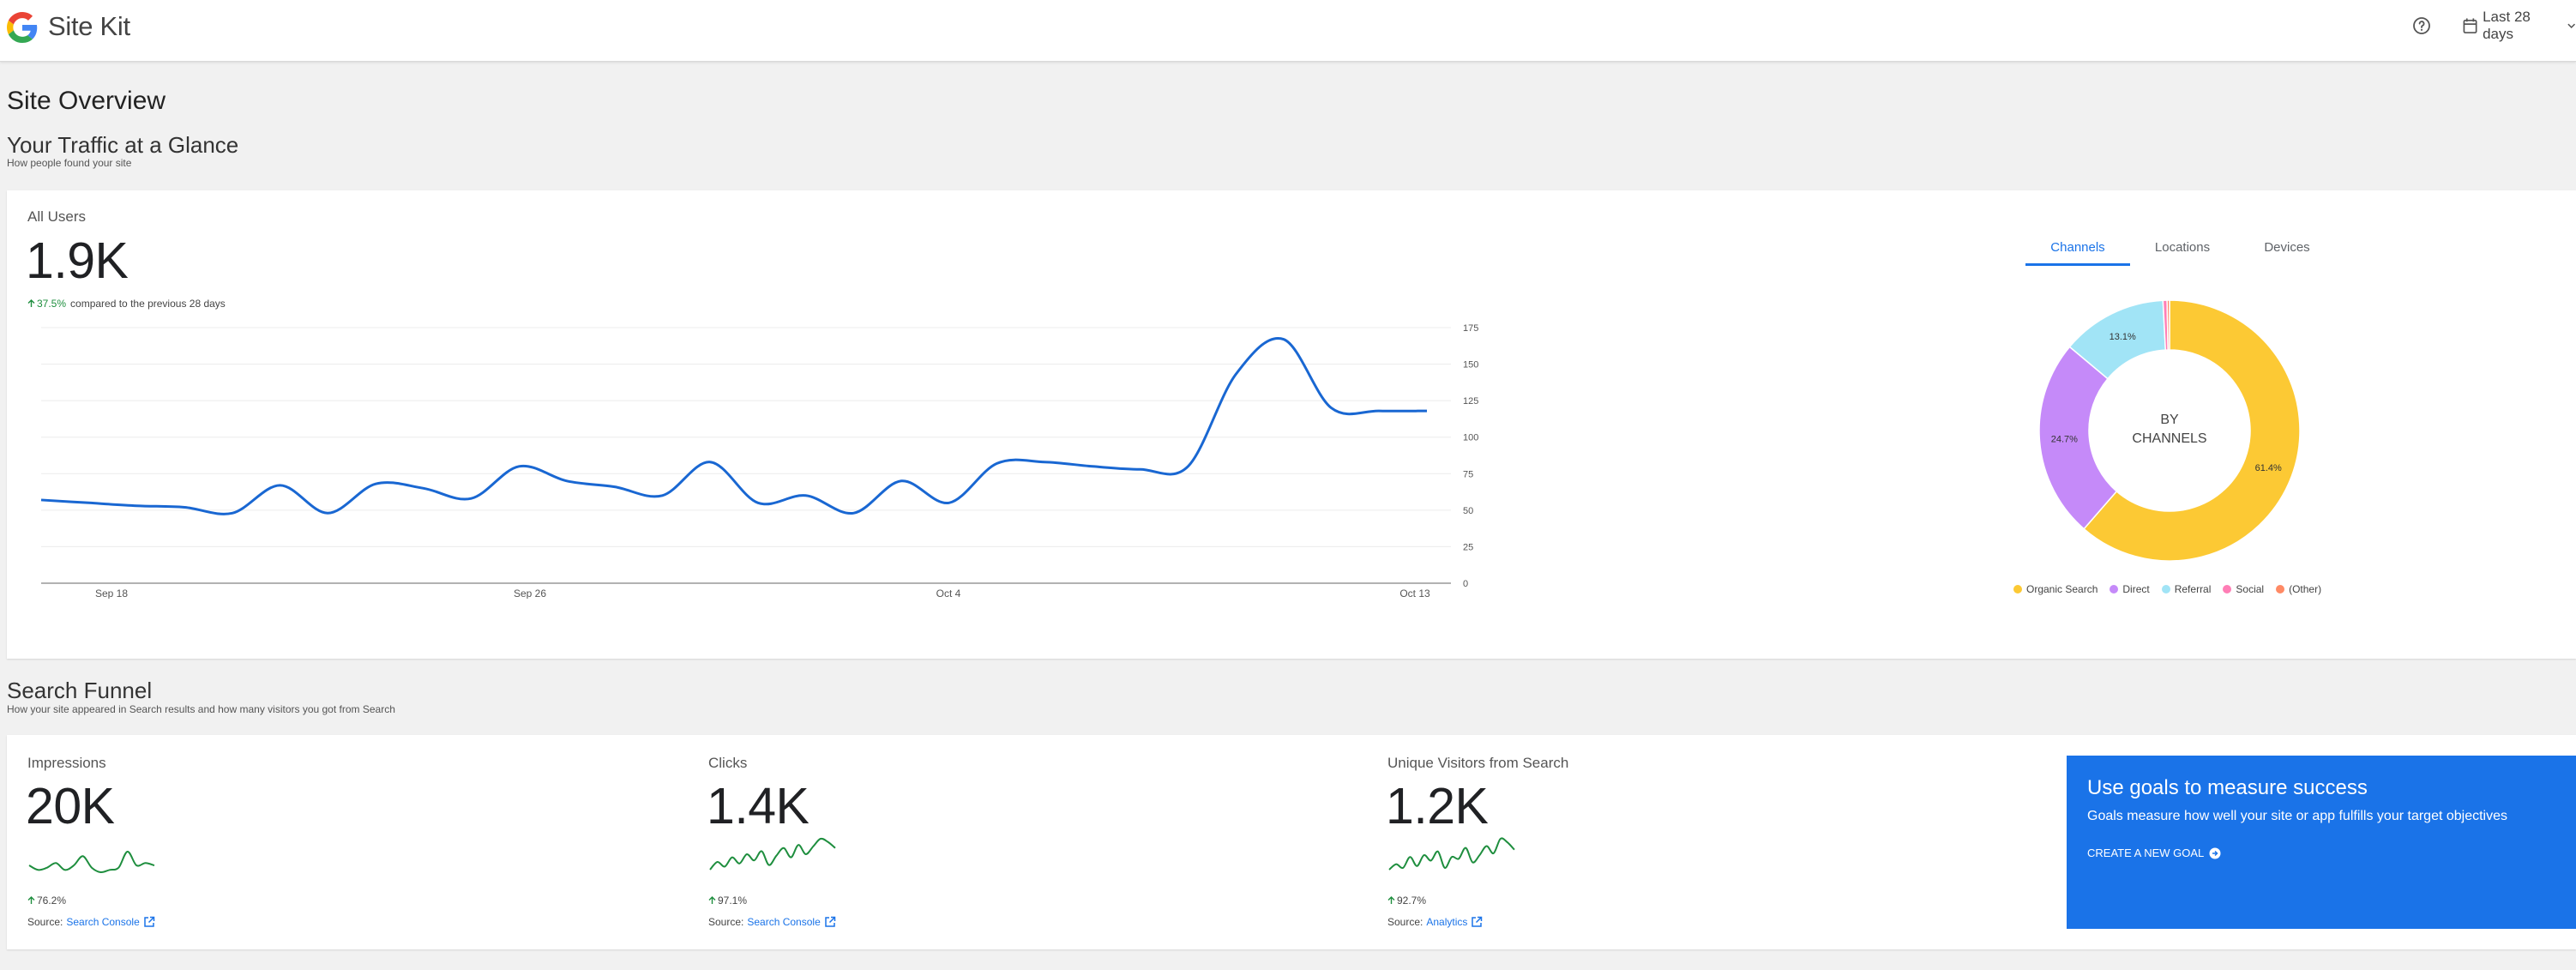 The width and height of the screenshot is (2576, 970). What do you see at coordinates (1288, 31) in the screenshot?
I see `top-bar: Site Kit Last 28 days` at bounding box center [1288, 31].